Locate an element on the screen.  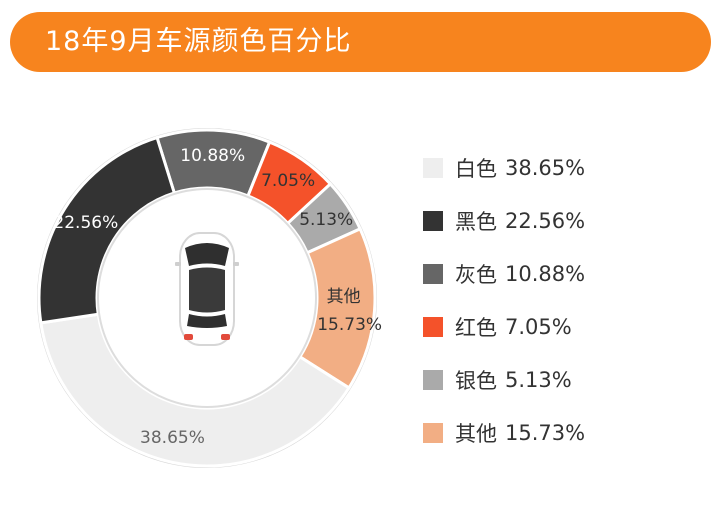
legend-label: 灰色 is located at coordinates (476, 274).